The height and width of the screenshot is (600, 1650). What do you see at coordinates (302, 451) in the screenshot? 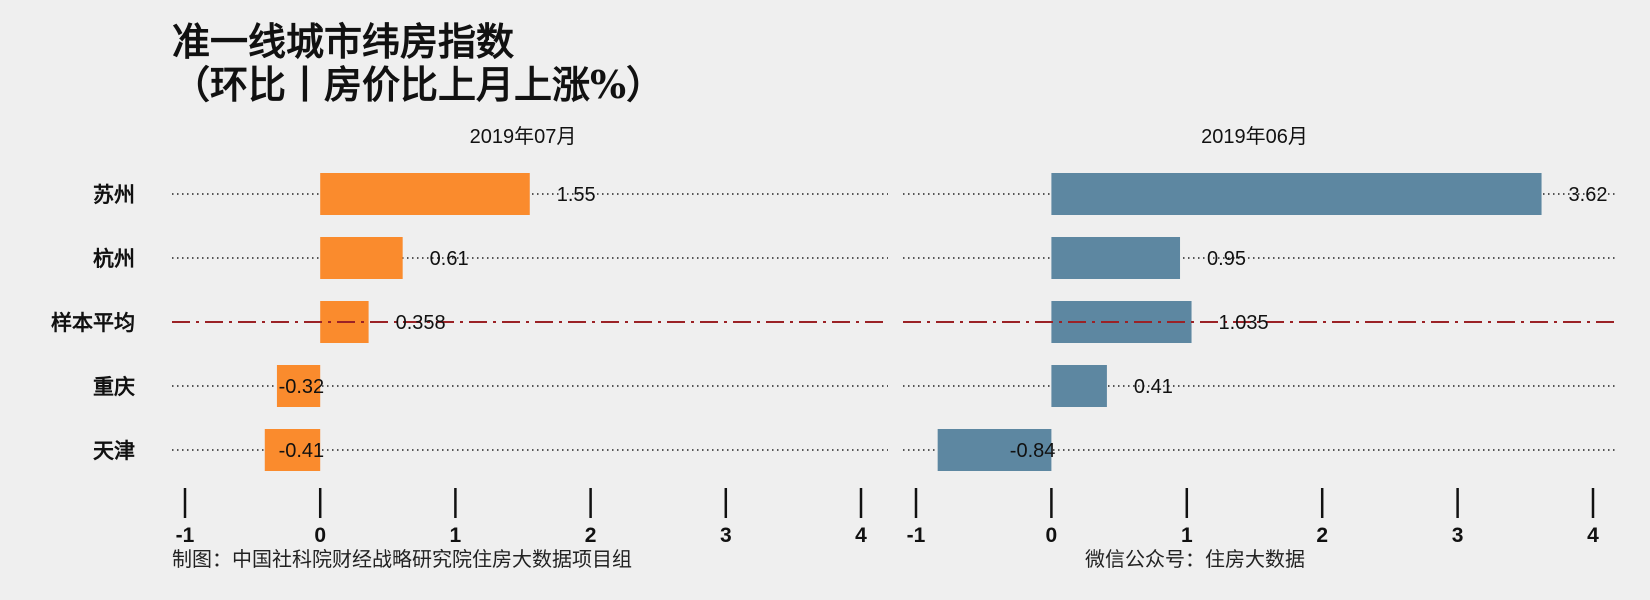
I see `panel-1-value-label: -0.41` at bounding box center [302, 451].